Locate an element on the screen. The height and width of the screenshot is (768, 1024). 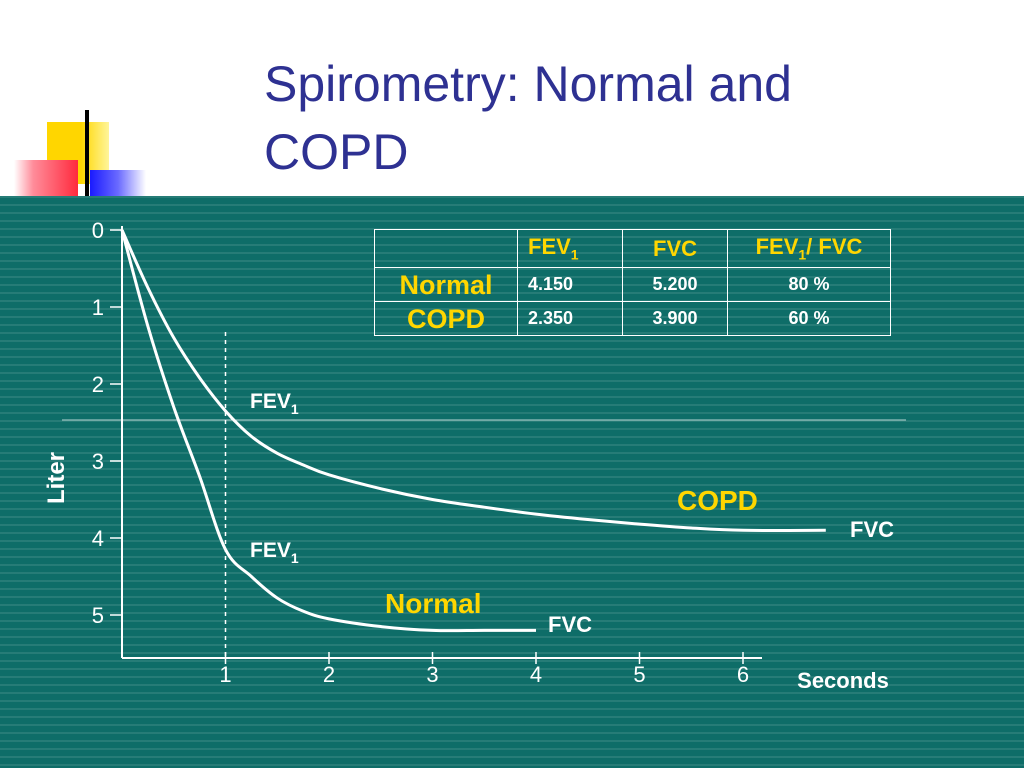
table-header-row: FEV1 FVC FEV1/ FVC is located at coordinates (632, 248).